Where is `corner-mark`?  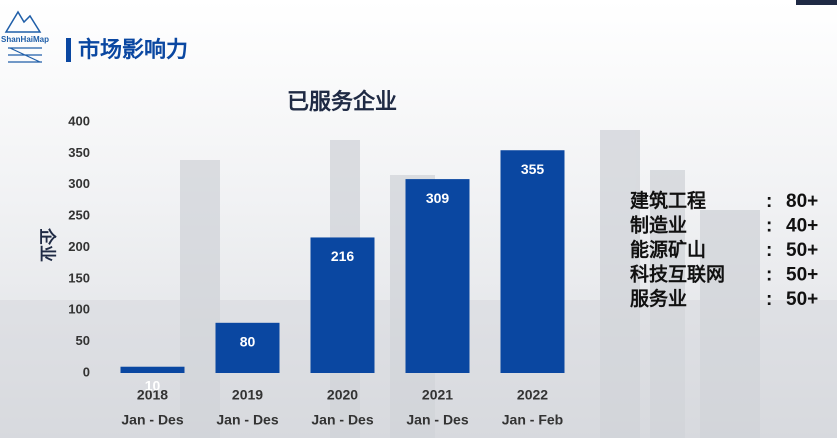
corner-mark is located at coordinates (816, 2).